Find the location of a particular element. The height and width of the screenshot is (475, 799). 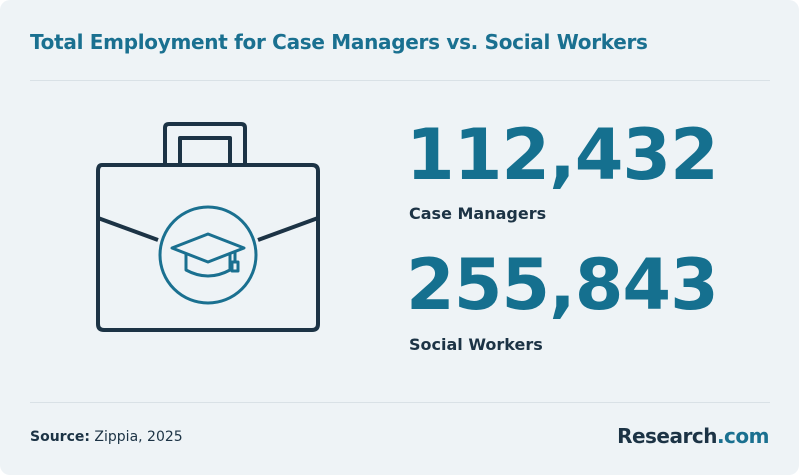

stat-label: Case Managers is located at coordinates (478, 213).